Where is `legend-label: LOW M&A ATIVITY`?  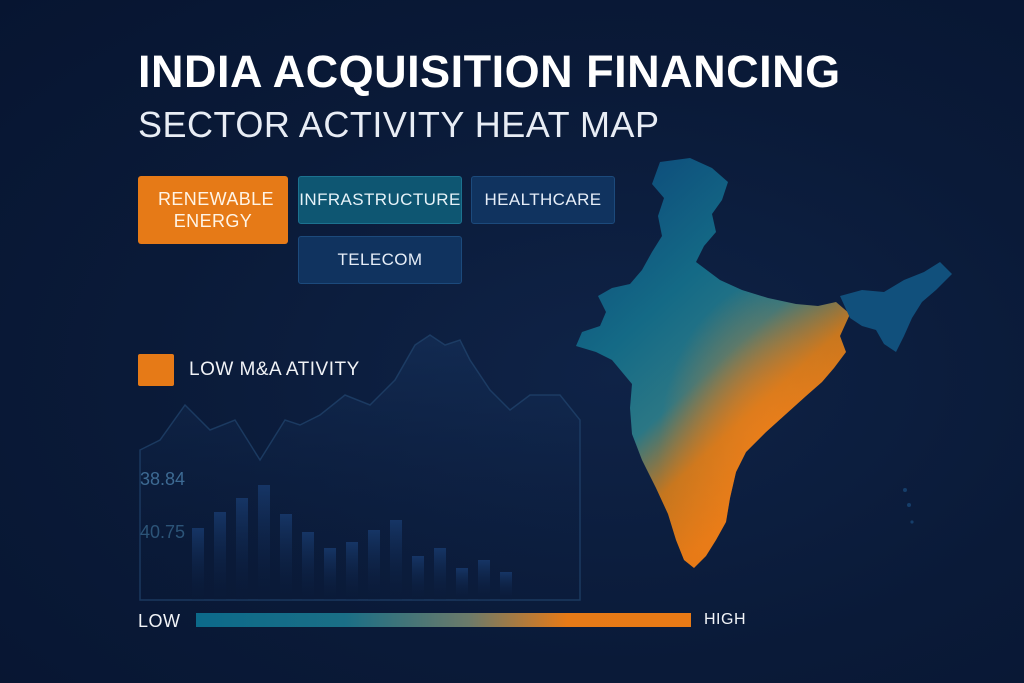
legend-label: LOW M&A ATIVITY is located at coordinates (274, 369).